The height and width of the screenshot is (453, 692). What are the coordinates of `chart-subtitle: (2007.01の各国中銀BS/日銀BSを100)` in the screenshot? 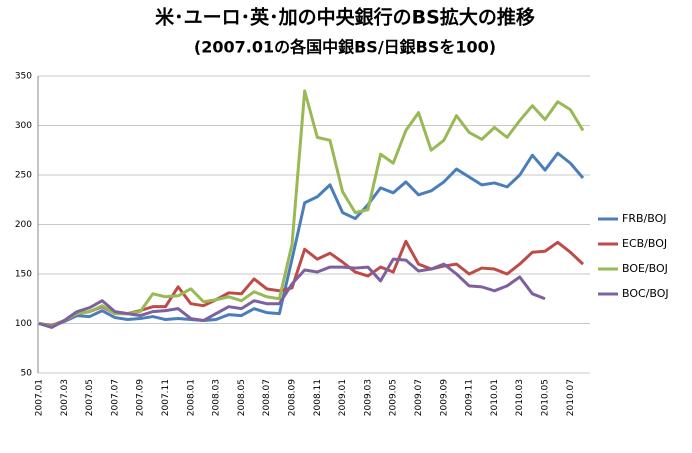 It's located at (345, 47).